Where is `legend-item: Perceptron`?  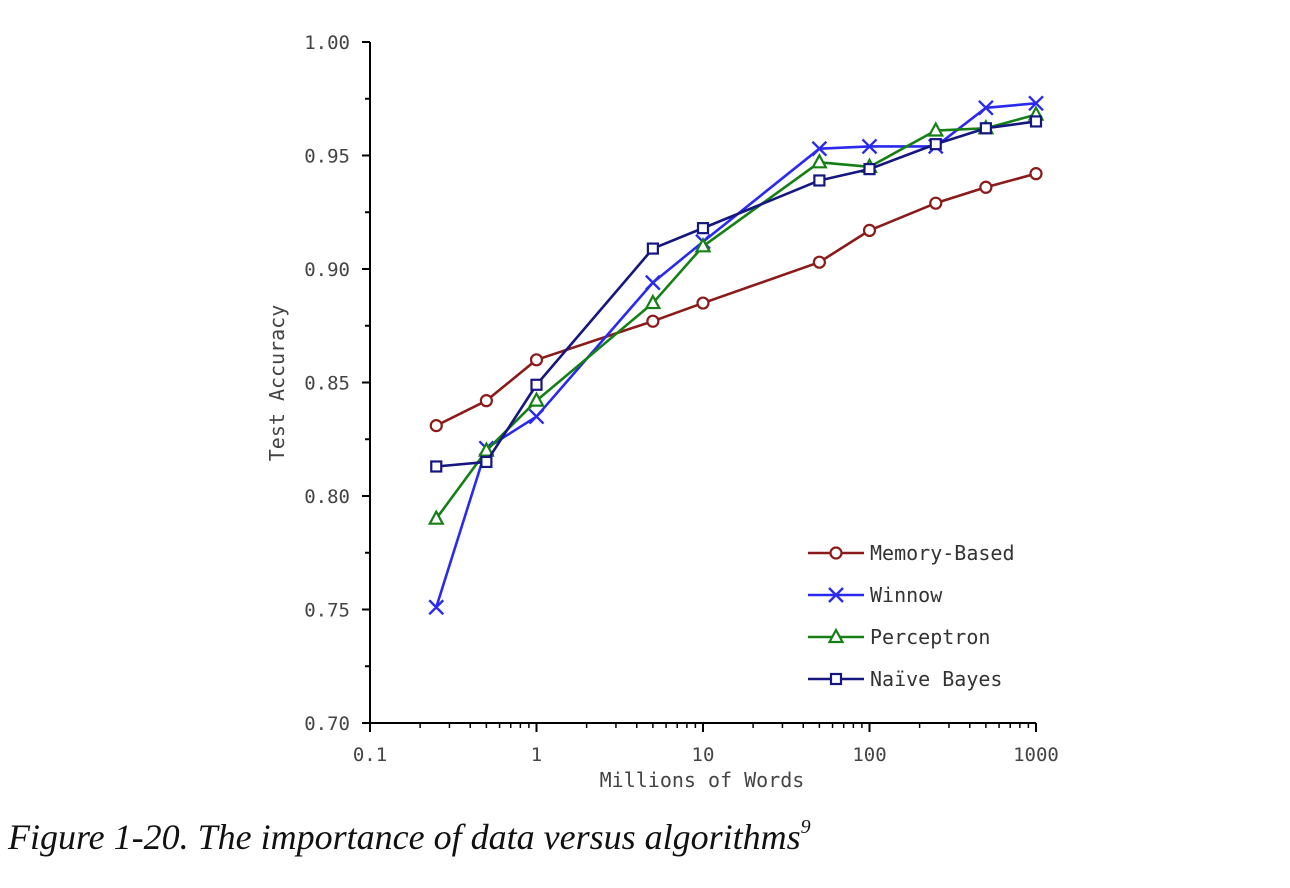
legend-item: Perceptron is located at coordinates (899, 637).